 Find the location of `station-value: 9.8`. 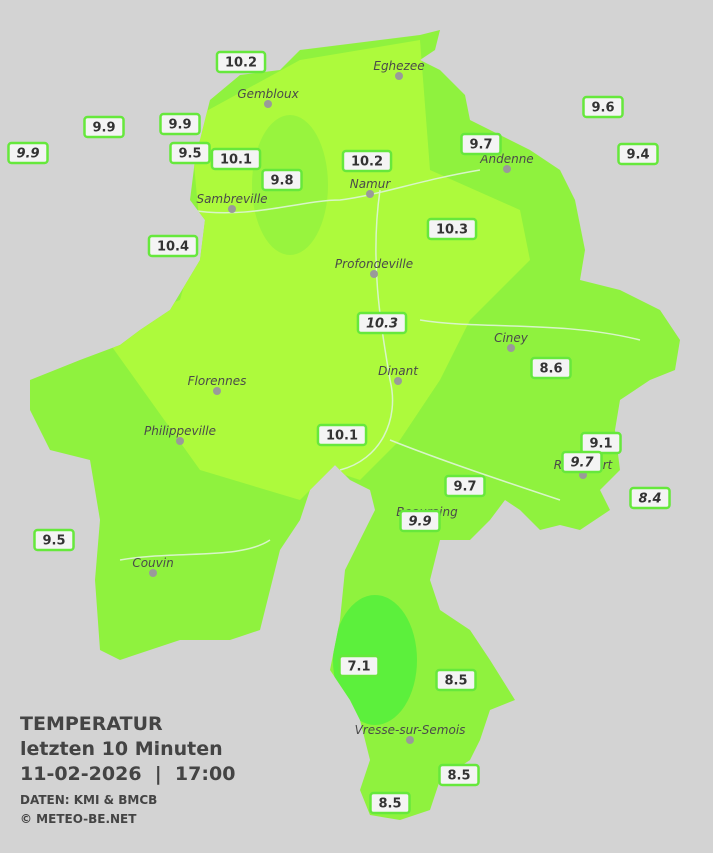

station-value: 9.8 is located at coordinates (281, 181).